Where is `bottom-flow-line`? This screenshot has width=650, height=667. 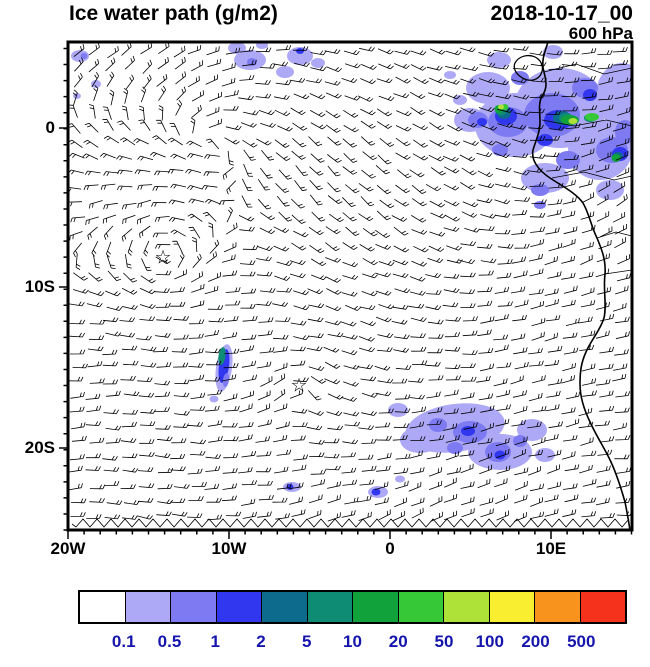 bottom-flow-line is located at coordinates (350, 523).